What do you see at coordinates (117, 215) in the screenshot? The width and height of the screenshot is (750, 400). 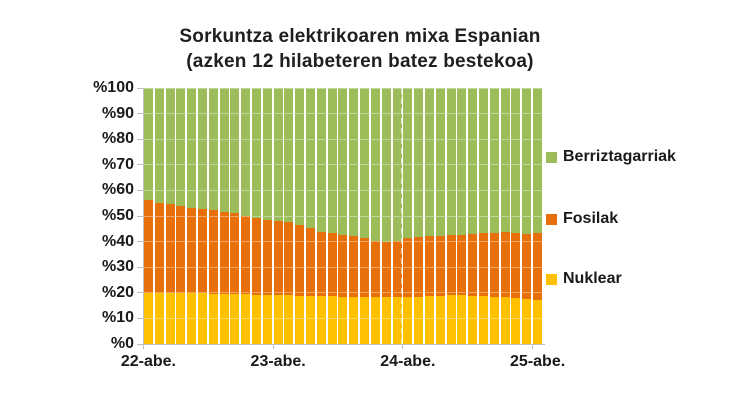 I see `y-tick-label: %50` at bounding box center [117, 215].